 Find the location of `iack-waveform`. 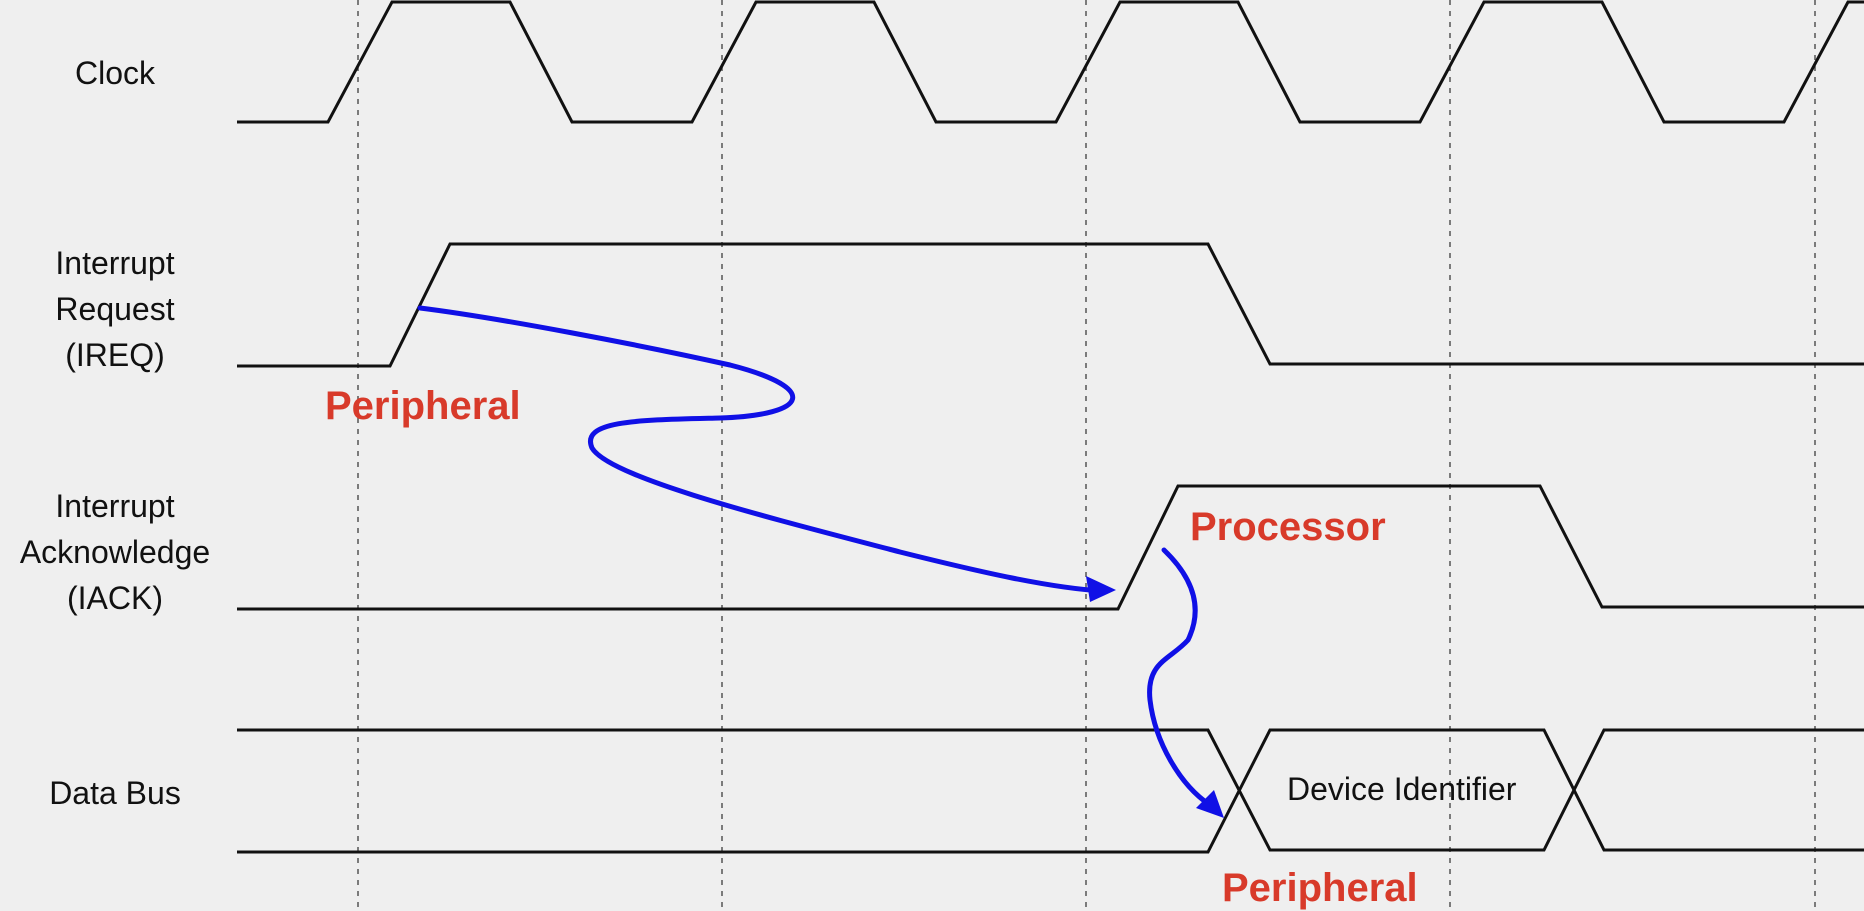

iack-waveform is located at coordinates (1050, 547).